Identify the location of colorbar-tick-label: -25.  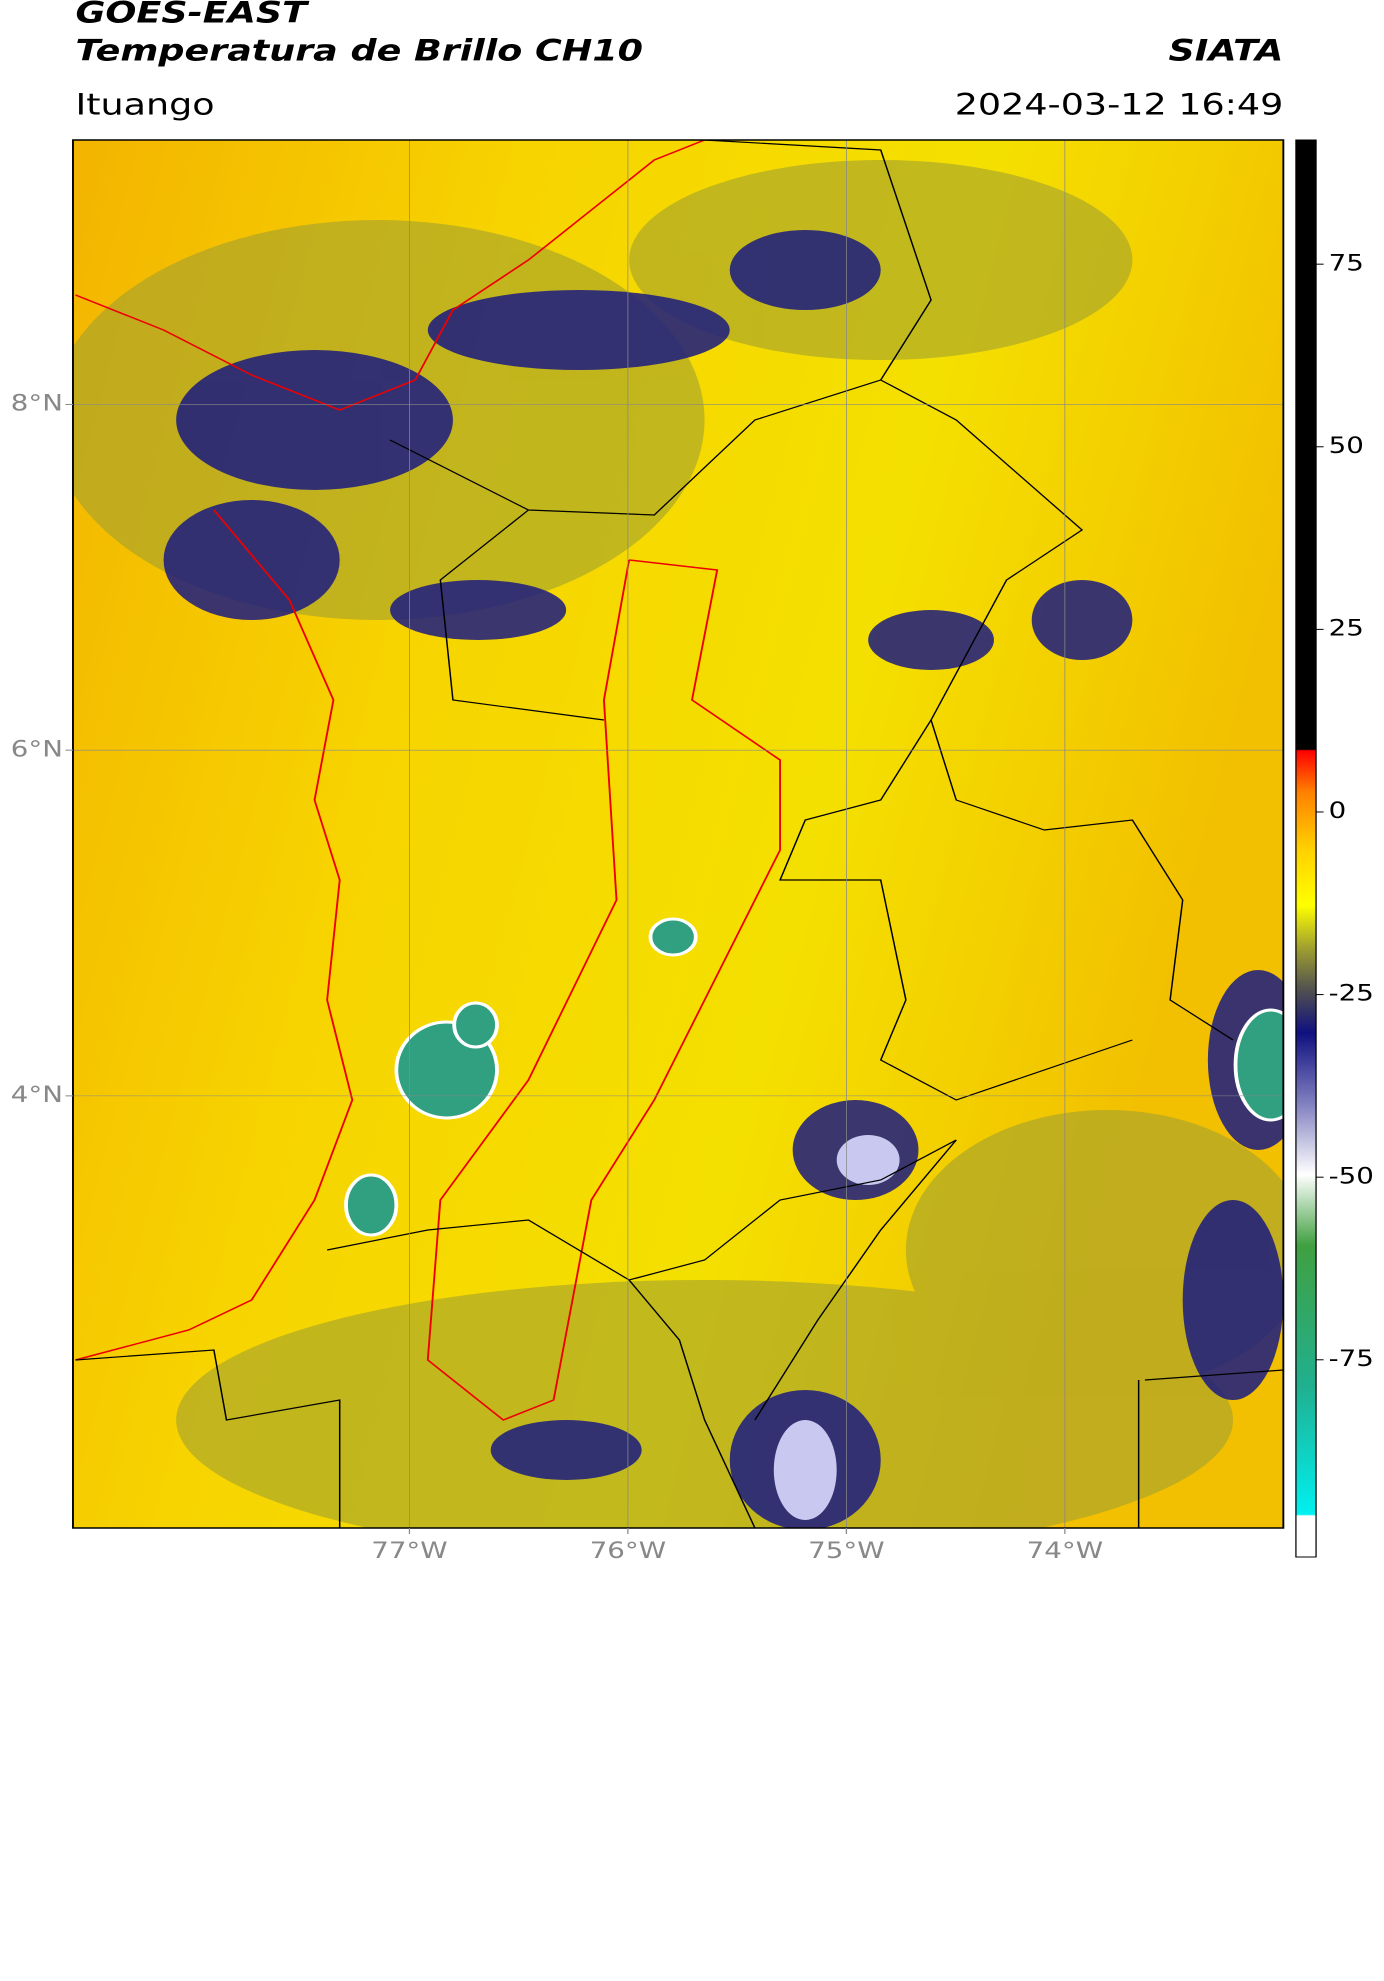
(1351, 994).